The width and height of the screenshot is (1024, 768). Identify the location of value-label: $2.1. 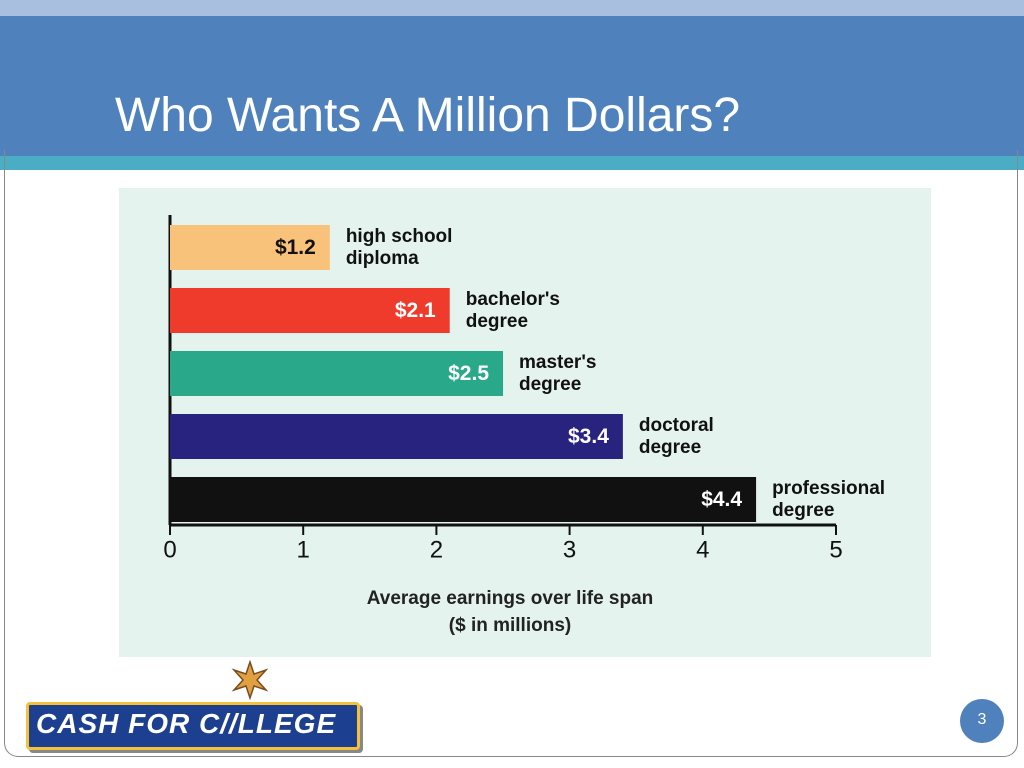
(415, 310).